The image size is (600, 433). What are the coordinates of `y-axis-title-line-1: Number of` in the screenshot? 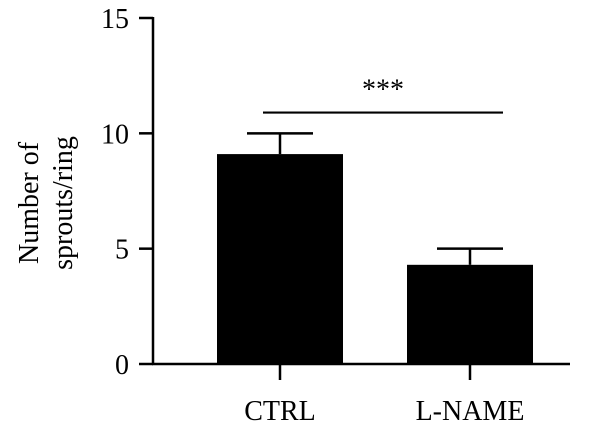 It's located at (29, 202).